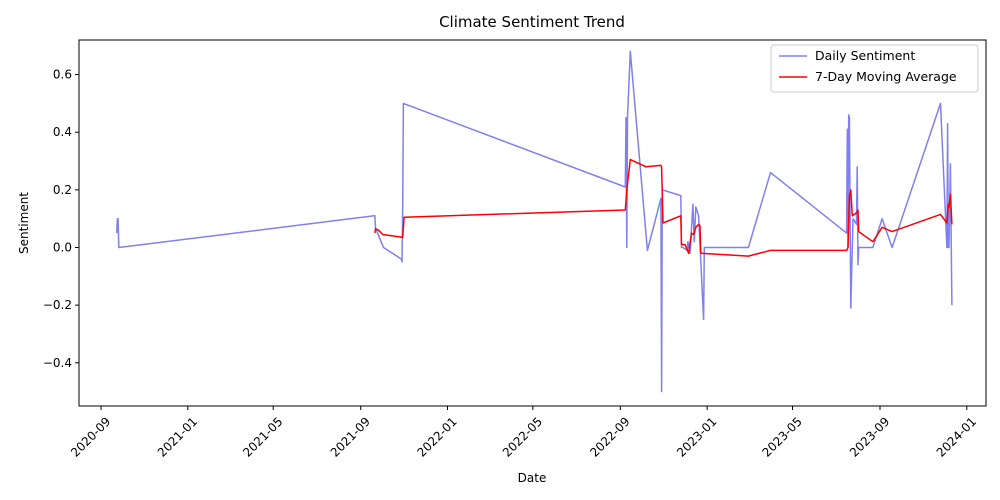 This screenshot has width=1000, height=500. I want to click on moving-average-line, so click(663, 207).